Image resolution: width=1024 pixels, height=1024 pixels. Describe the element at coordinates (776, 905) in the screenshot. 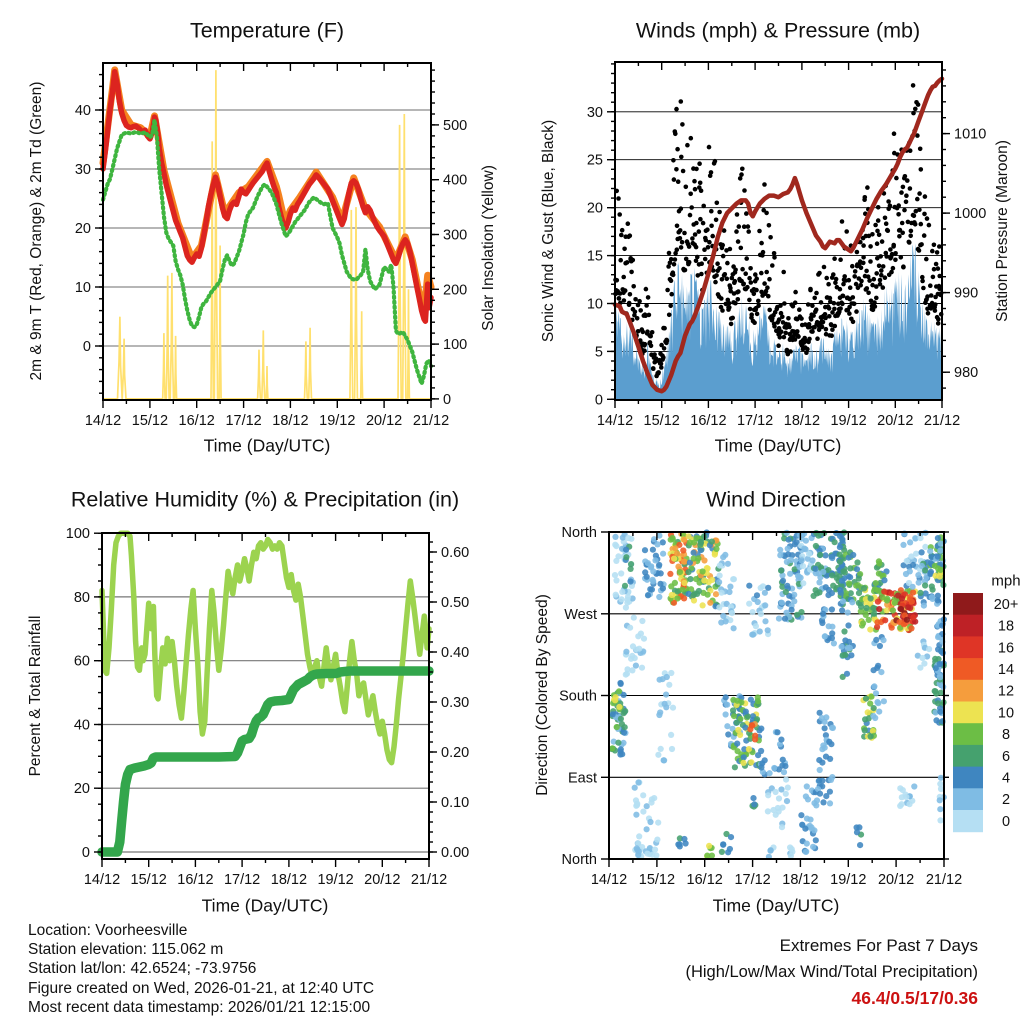

I see `wind-direction-xlabel: Time (Day/UTC)` at that location.